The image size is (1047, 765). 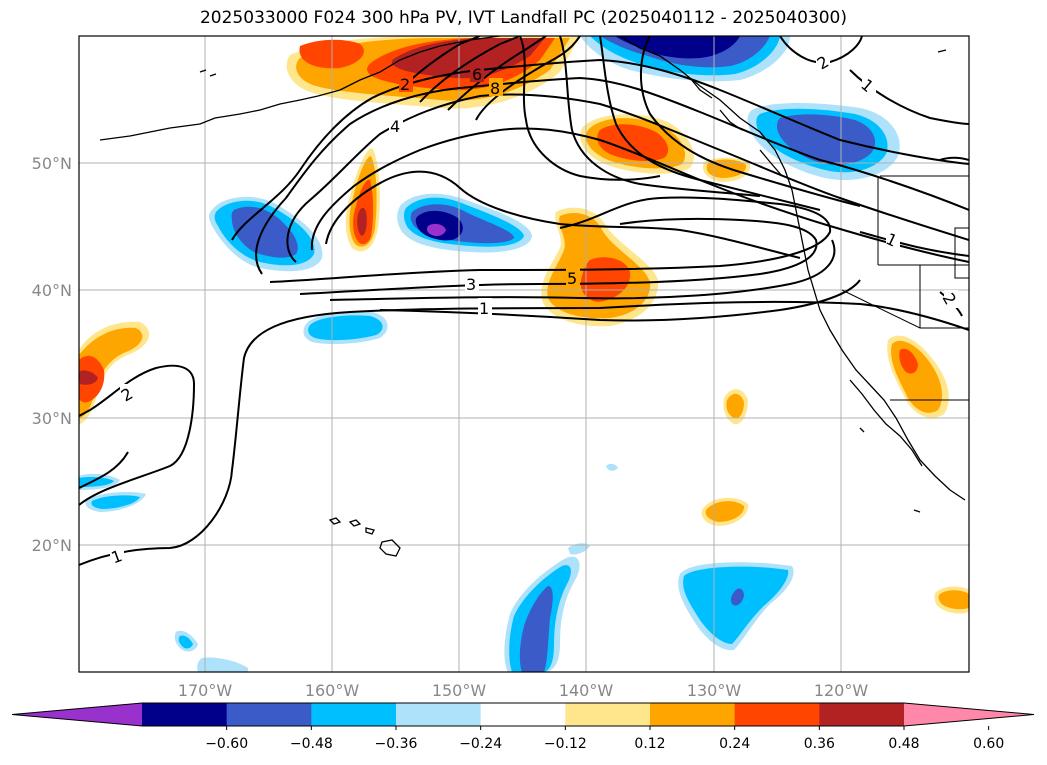 I want to click on contour-north-h, so click(x=750, y=121).